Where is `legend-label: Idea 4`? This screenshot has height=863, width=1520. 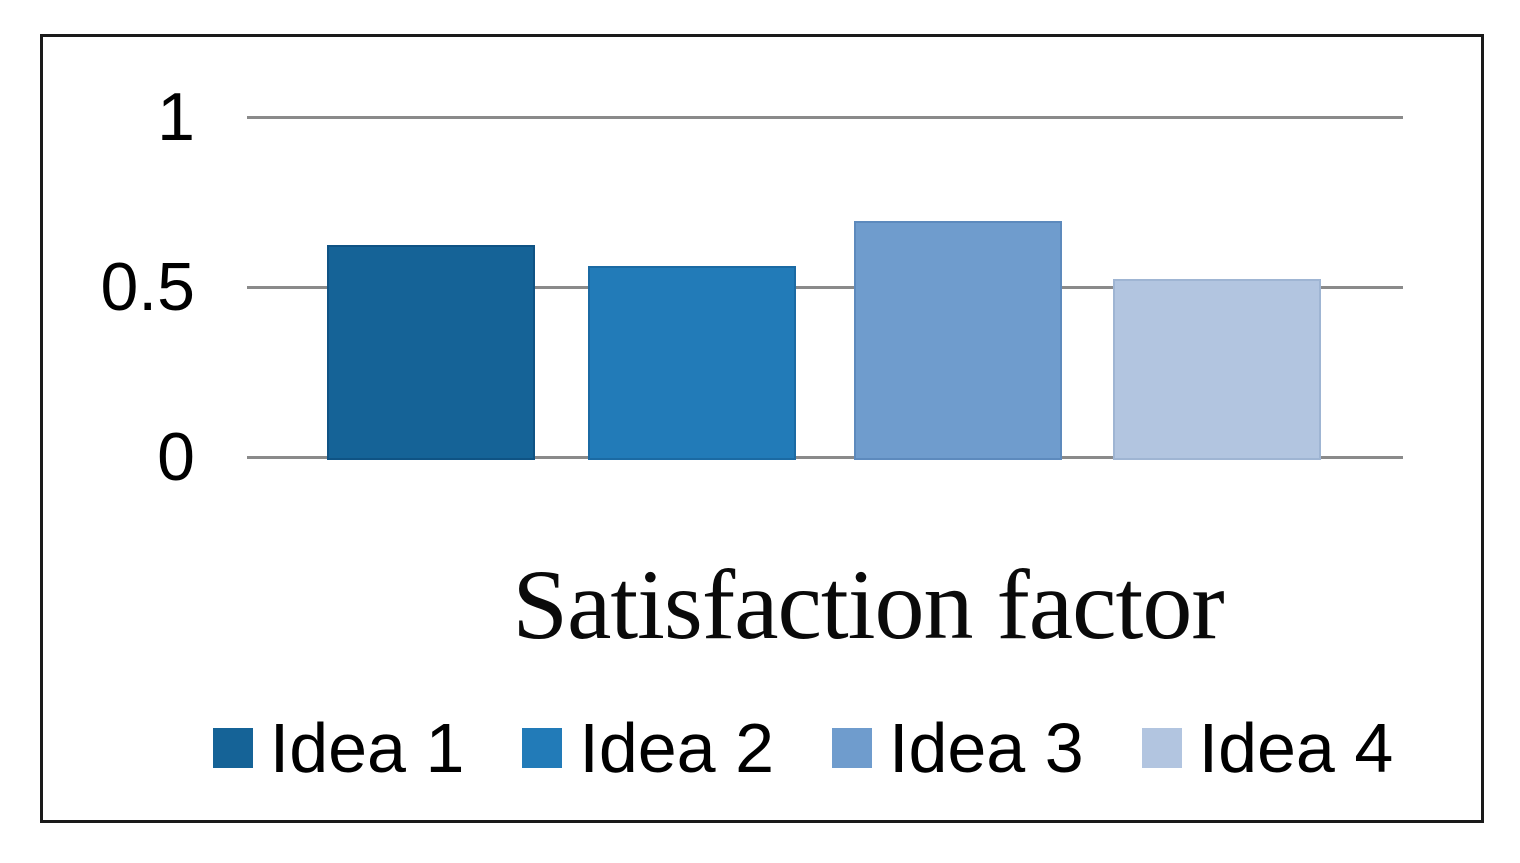
legend-label: Idea 4 is located at coordinates (1296, 748).